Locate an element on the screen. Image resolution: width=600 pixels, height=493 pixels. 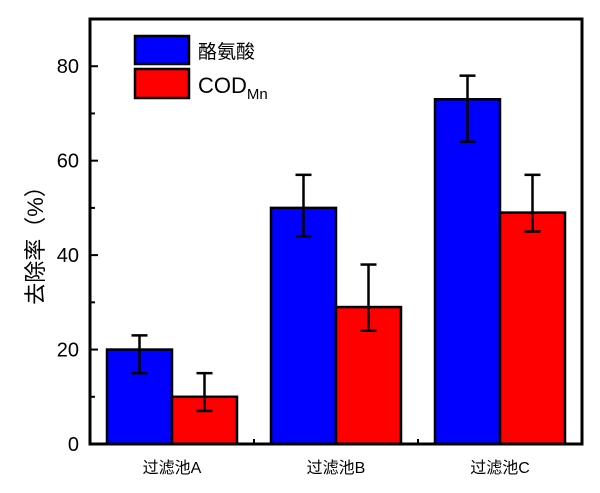
y-tick-label: 40 is located at coordinates (68, 256).